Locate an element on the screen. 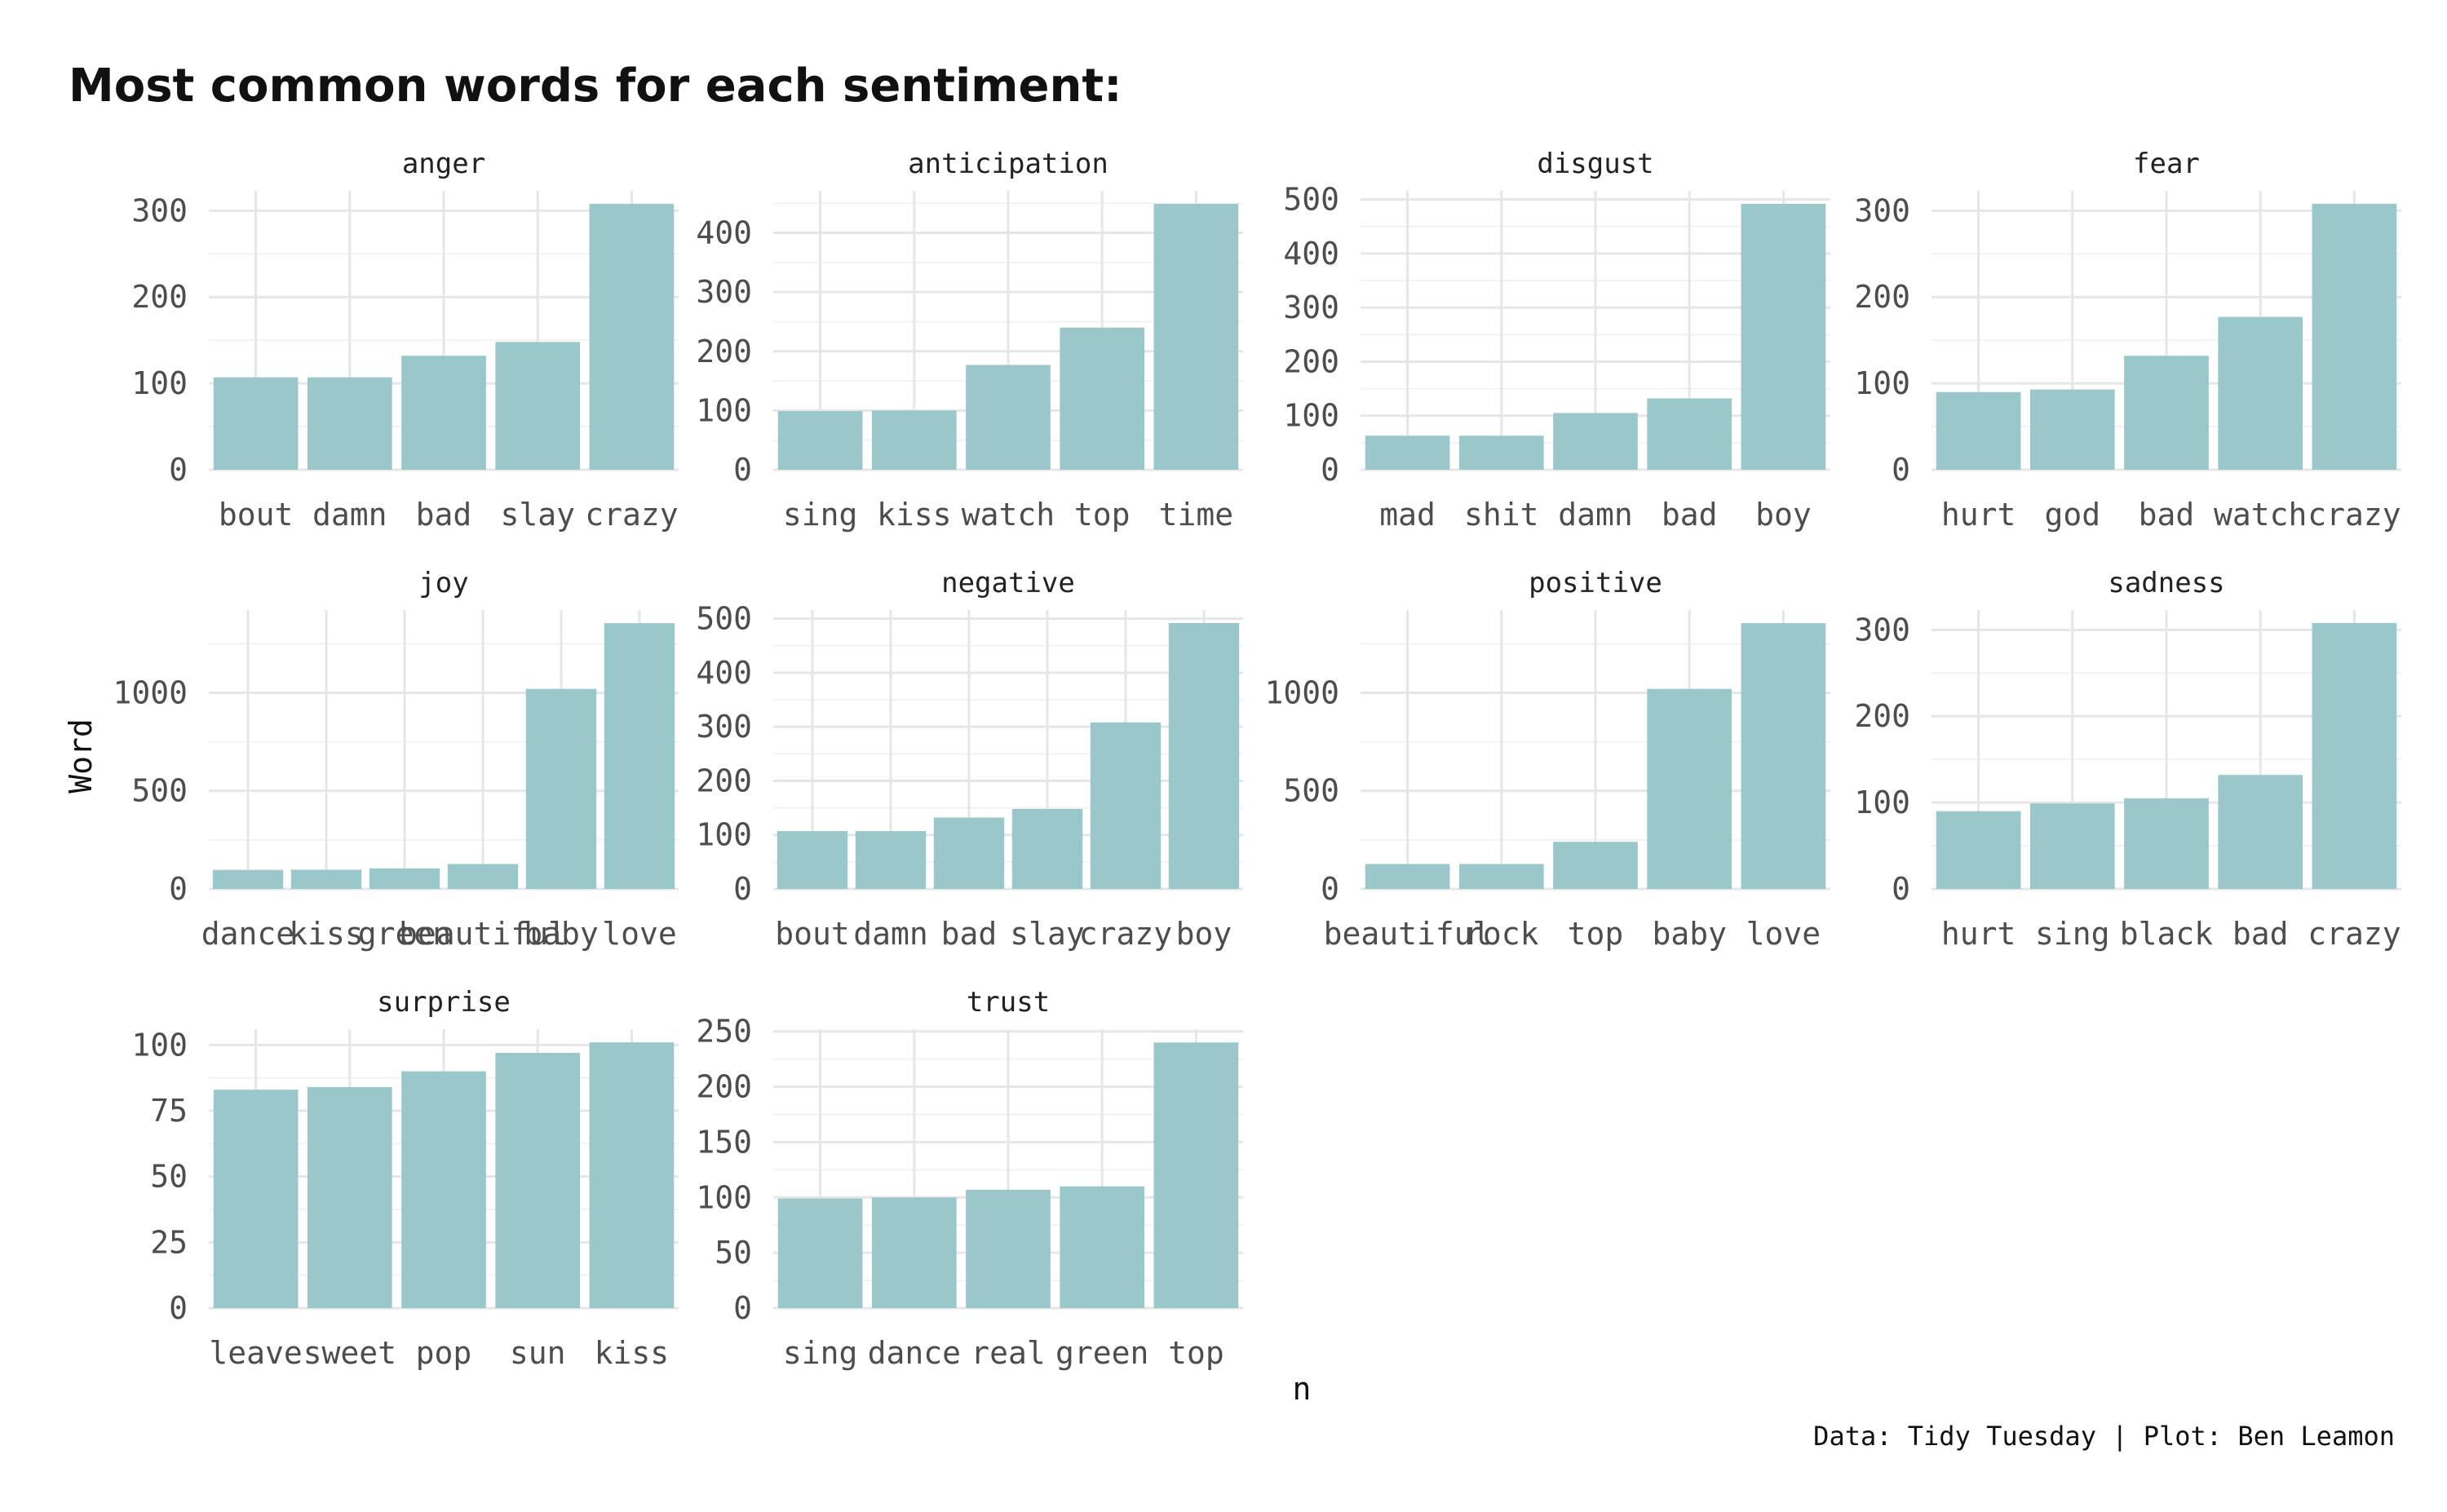 The image size is (2447, 1512). y-tick-label: 200 is located at coordinates (1882, 716).